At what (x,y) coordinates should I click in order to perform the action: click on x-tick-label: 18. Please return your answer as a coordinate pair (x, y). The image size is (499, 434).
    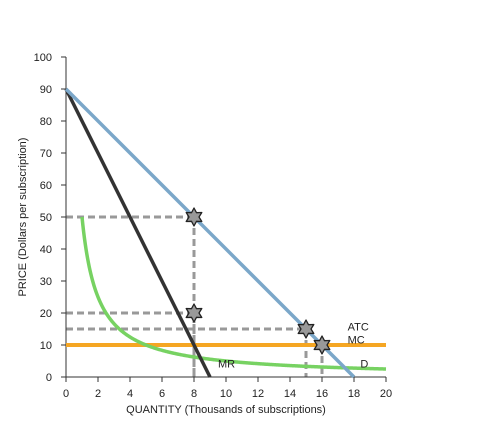
    Looking at the image, I should click on (354, 394).